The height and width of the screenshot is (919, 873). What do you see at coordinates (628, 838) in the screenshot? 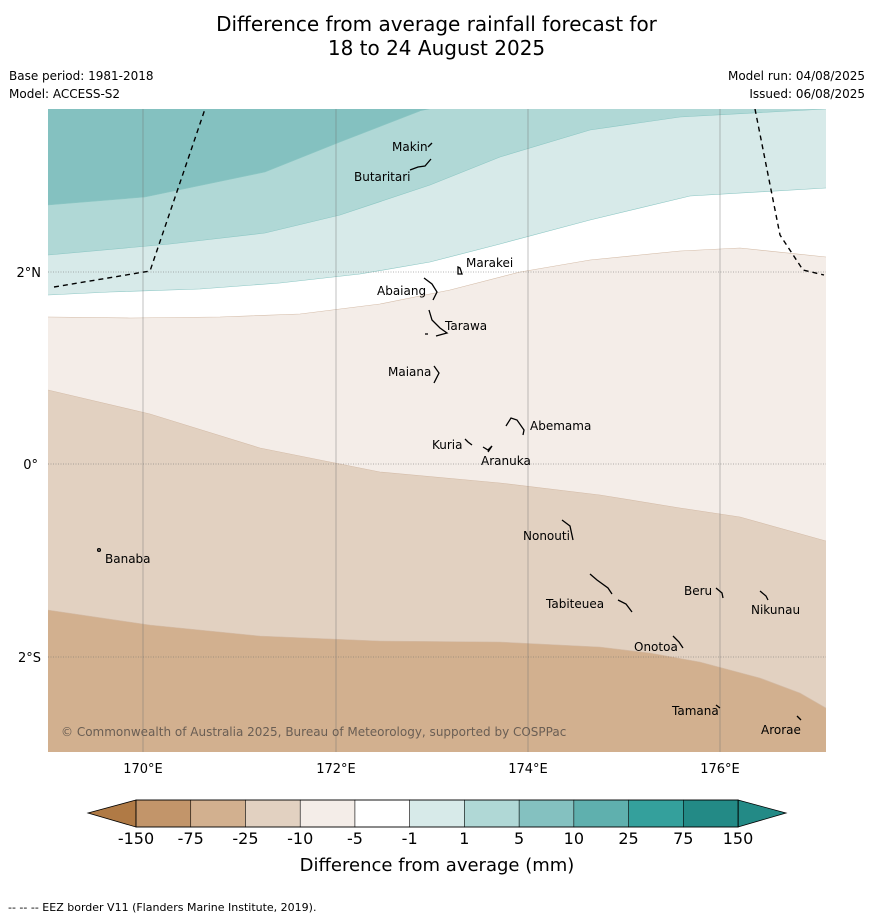
I see `colorbar-tick-label: 25` at bounding box center [628, 838].